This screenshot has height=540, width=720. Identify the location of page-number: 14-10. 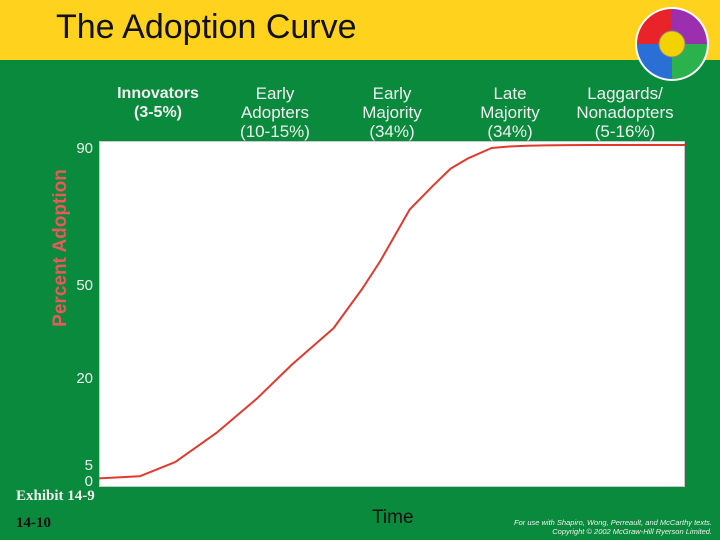
(33, 523).